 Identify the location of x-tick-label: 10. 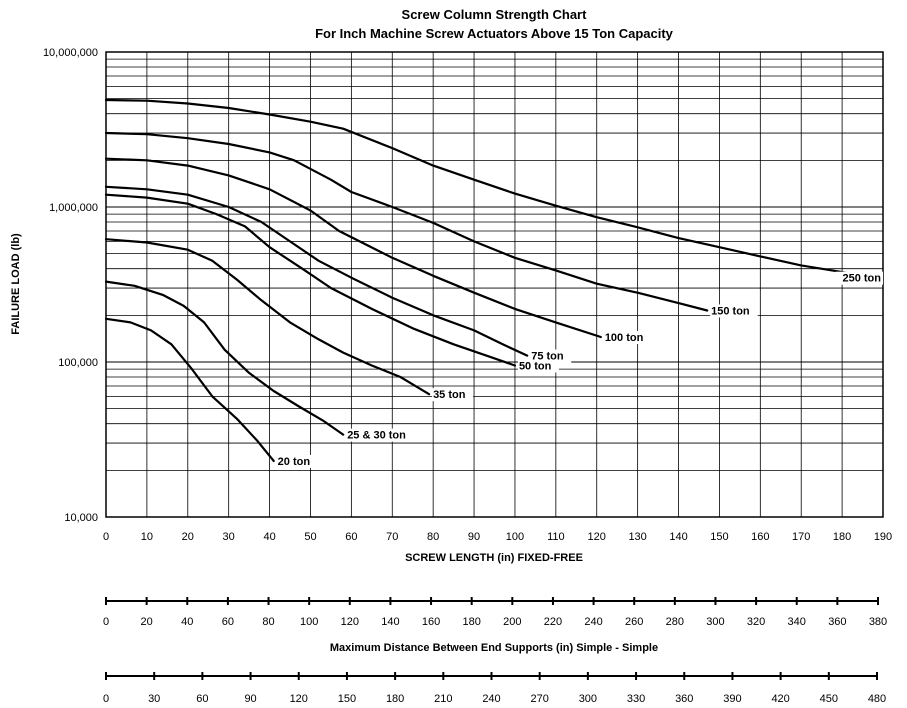
(147, 537).